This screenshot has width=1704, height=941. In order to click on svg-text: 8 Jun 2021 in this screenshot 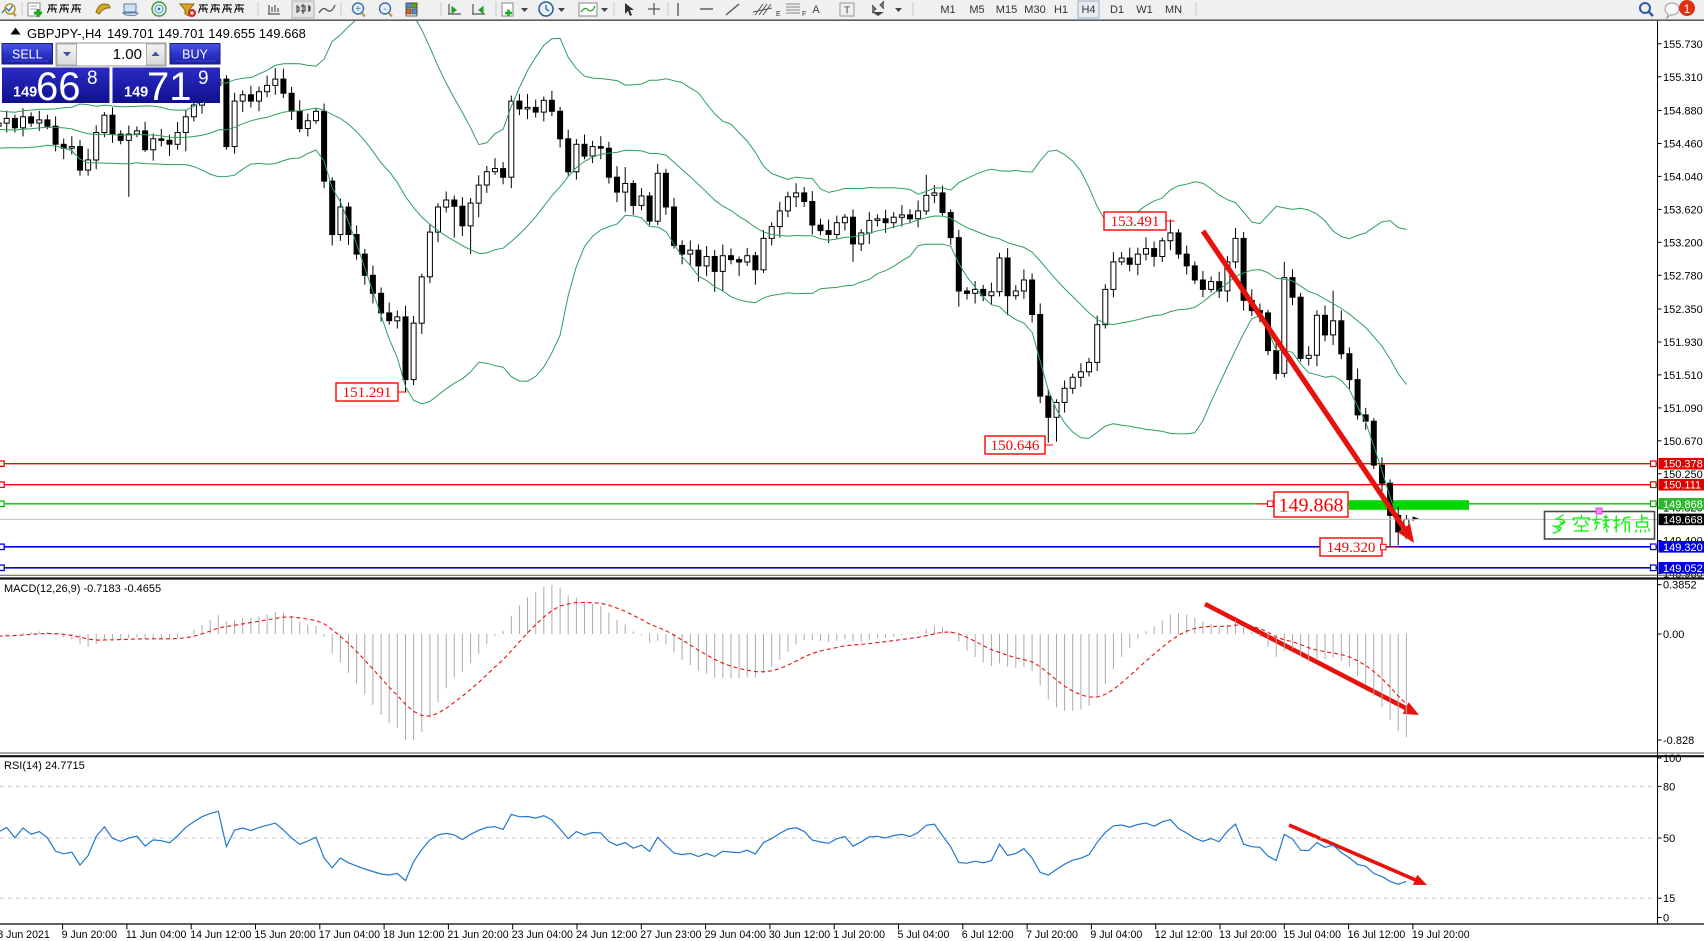, I will do `click(25, 935)`.